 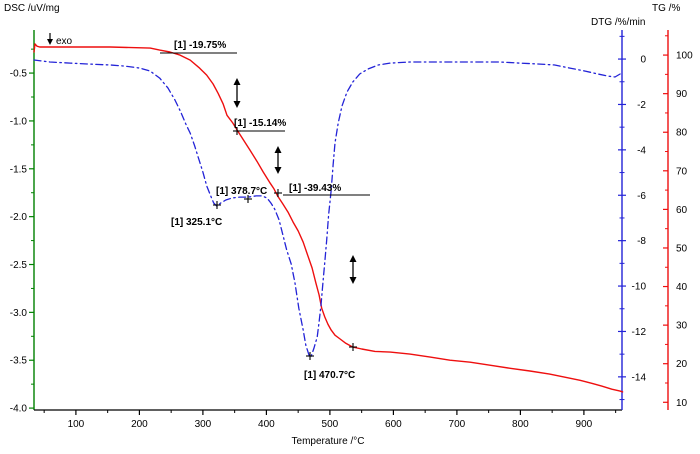 What do you see at coordinates (393, 424) in the screenshot?
I see `x-tick-label: 600` at bounding box center [393, 424].